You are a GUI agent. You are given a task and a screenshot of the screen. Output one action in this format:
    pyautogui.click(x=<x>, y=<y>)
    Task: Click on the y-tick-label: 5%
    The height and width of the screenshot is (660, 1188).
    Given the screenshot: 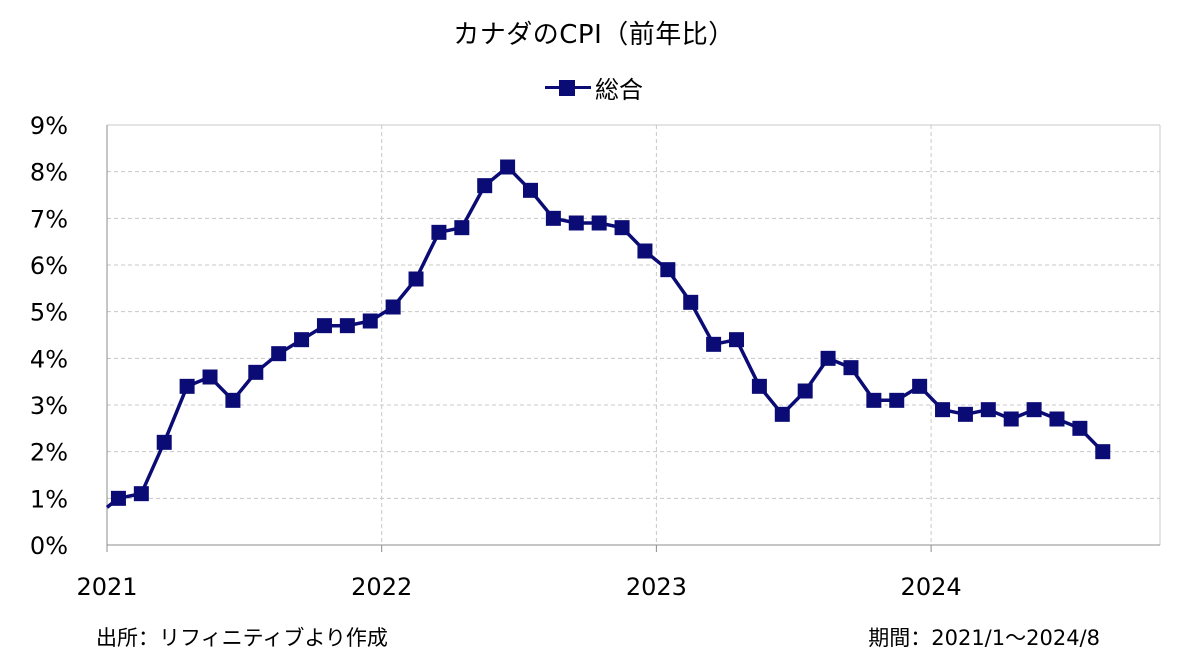 What is the action you would take?
    pyautogui.click(x=49, y=313)
    